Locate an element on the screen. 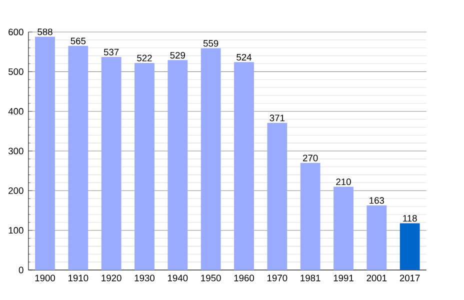 This screenshot has width=464, height=300. x-tick-label: 1950 is located at coordinates (211, 278).